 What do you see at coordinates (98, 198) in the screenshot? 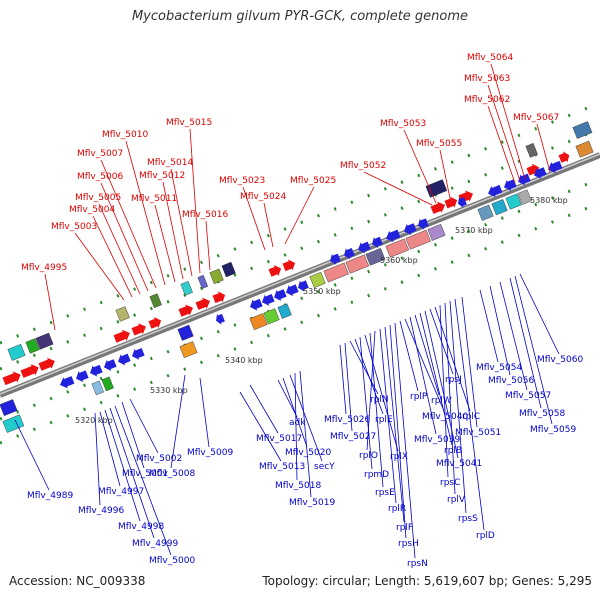
I see `gene-label-upper: Mflv_5005` at bounding box center [98, 198].